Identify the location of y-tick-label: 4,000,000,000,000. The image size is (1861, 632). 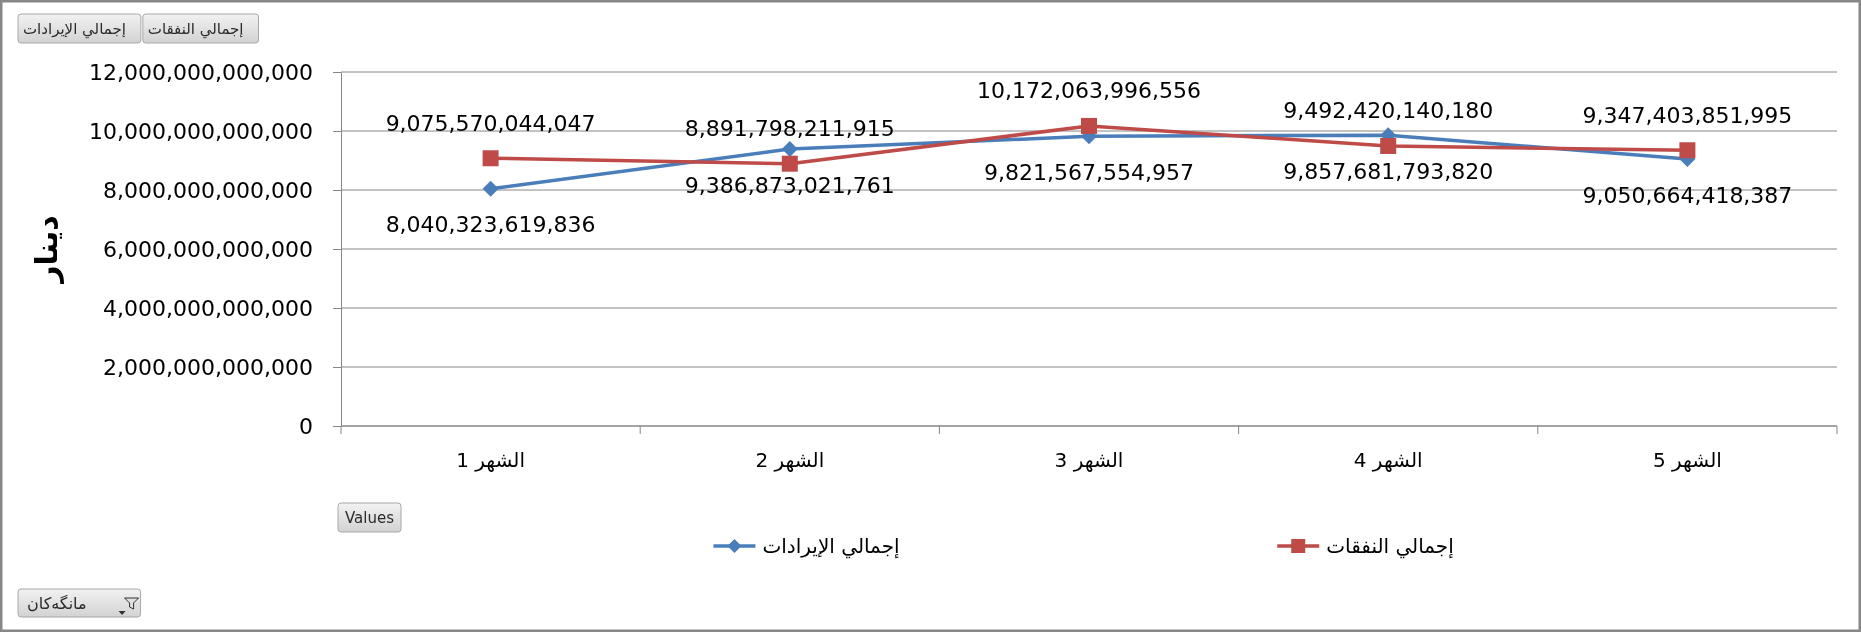
(208, 308).